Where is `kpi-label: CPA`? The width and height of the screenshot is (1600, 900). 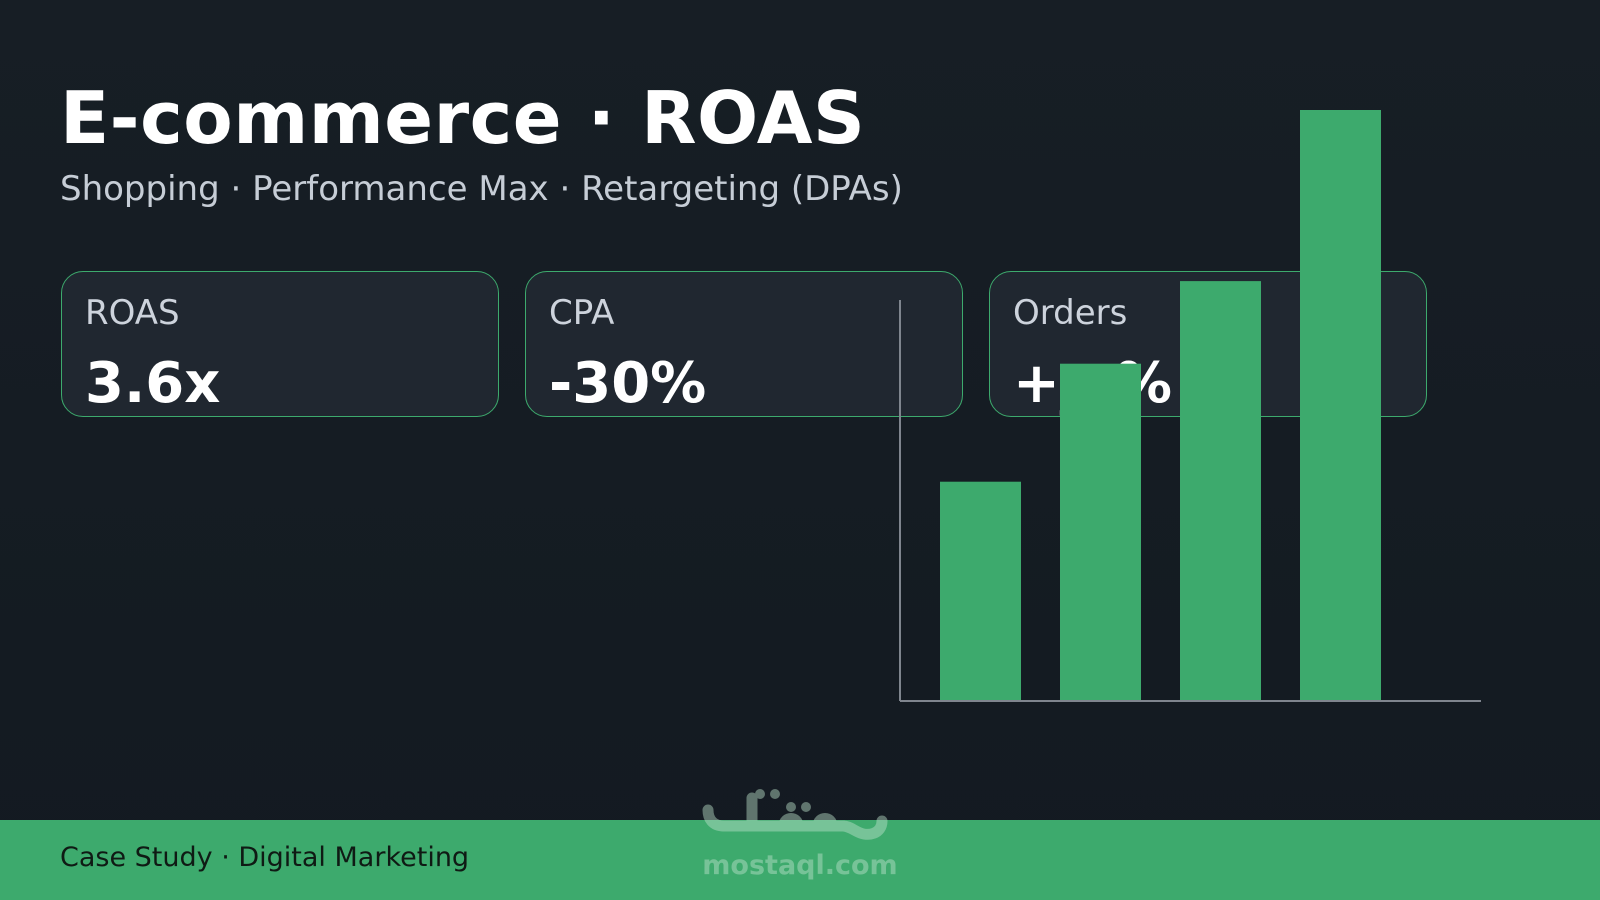 kpi-label: CPA is located at coordinates (582, 313).